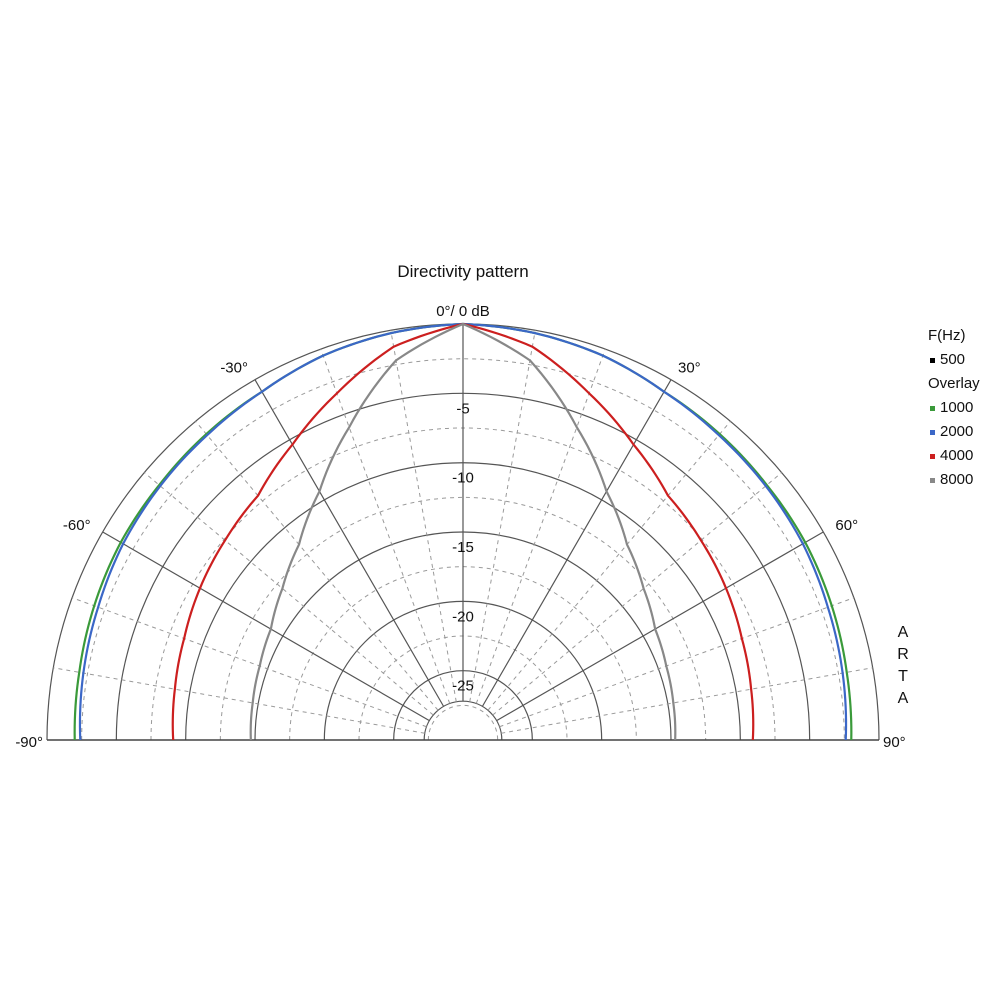  I want to click on chart-title: Directivity pattern, so click(462, 271).